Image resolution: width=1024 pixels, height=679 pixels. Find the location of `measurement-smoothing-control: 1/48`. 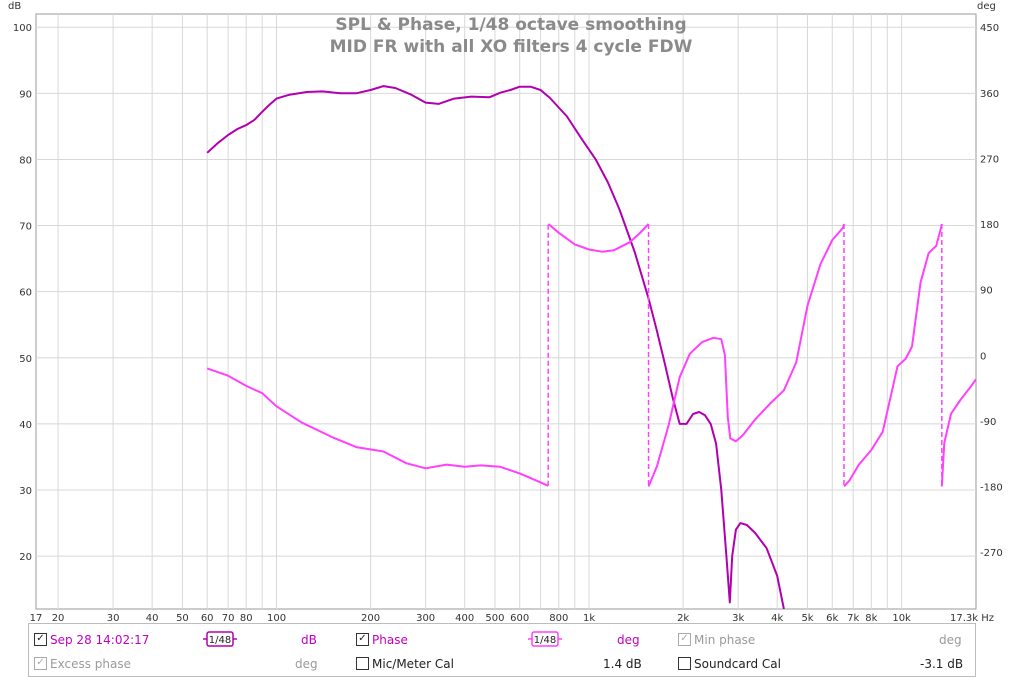

measurement-smoothing-control: 1/48 is located at coordinates (220, 639).